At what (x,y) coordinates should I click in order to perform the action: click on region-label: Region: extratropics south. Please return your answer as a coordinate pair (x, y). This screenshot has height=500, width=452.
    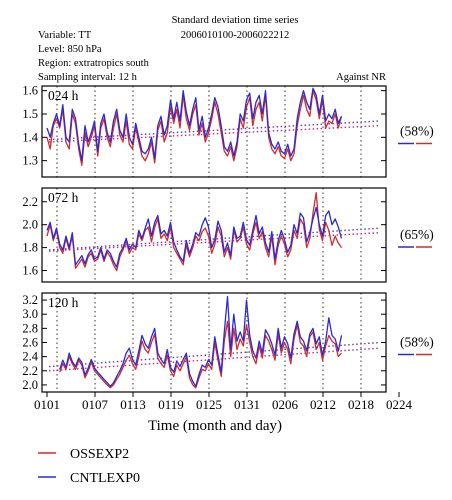
    Looking at the image, I should click on (94, 63).